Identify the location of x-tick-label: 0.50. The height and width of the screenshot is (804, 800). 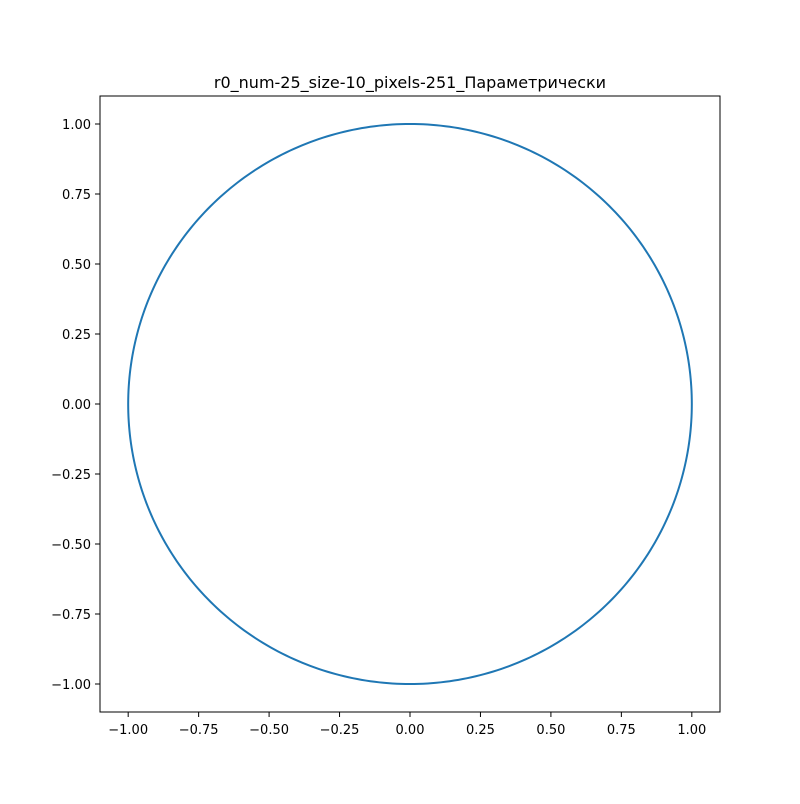
(550, 730).